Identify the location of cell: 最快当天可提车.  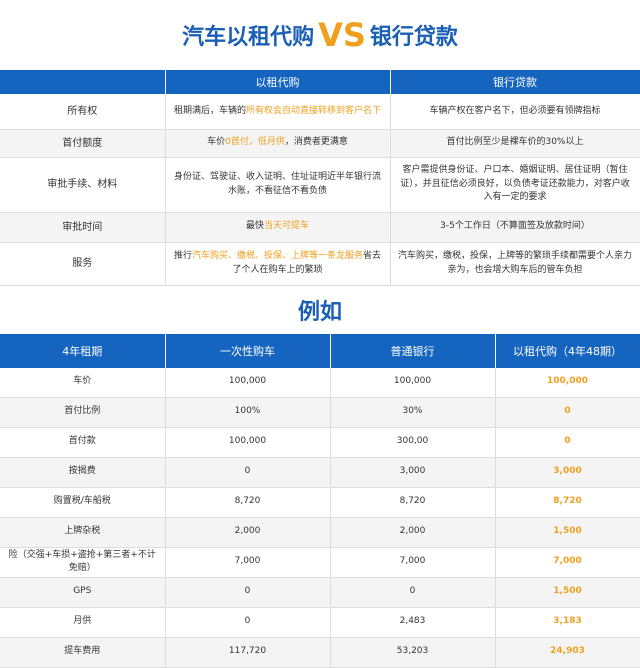
(278, 227).